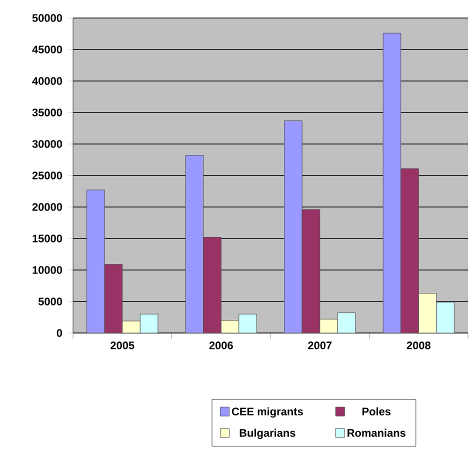  Describe the element at coordinates (320, 346) in the screenshot. I see `x-tick-label: 2007` at that location.